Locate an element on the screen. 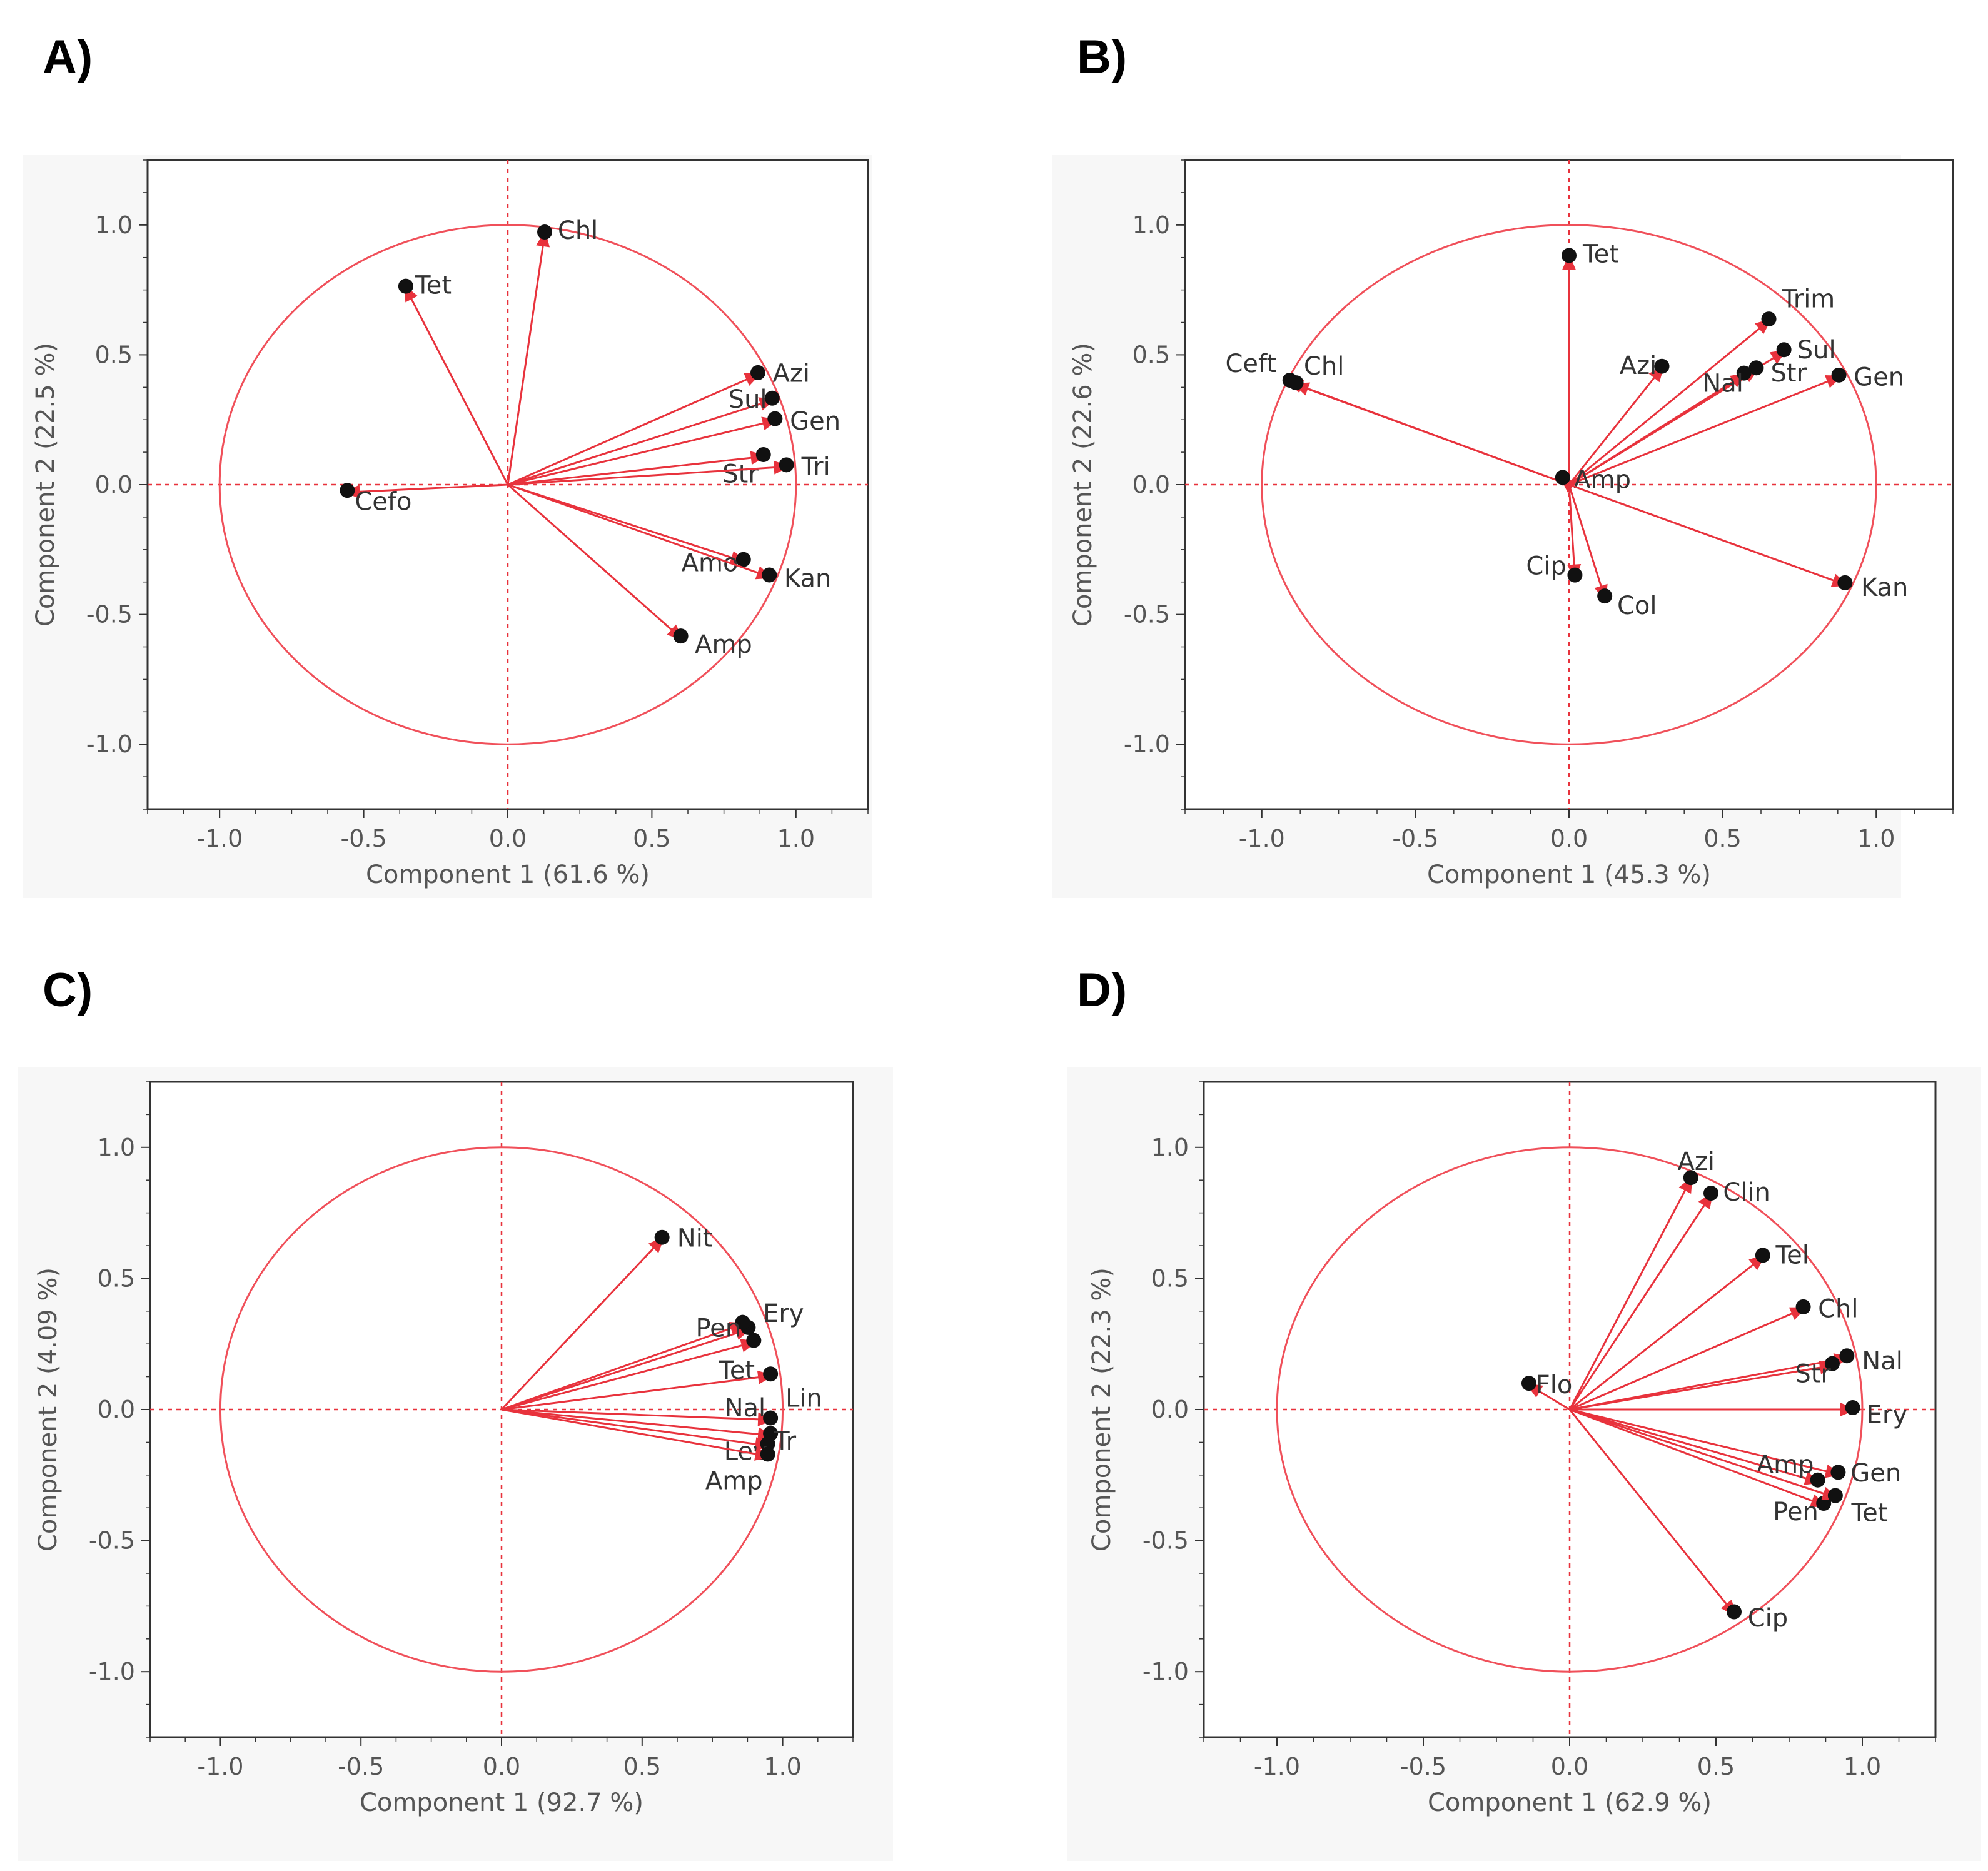 This screenshot has height=1871, width=1988. x-axis-label: Component 1 (62.9 %) is located at coordinates (1570, 1803).